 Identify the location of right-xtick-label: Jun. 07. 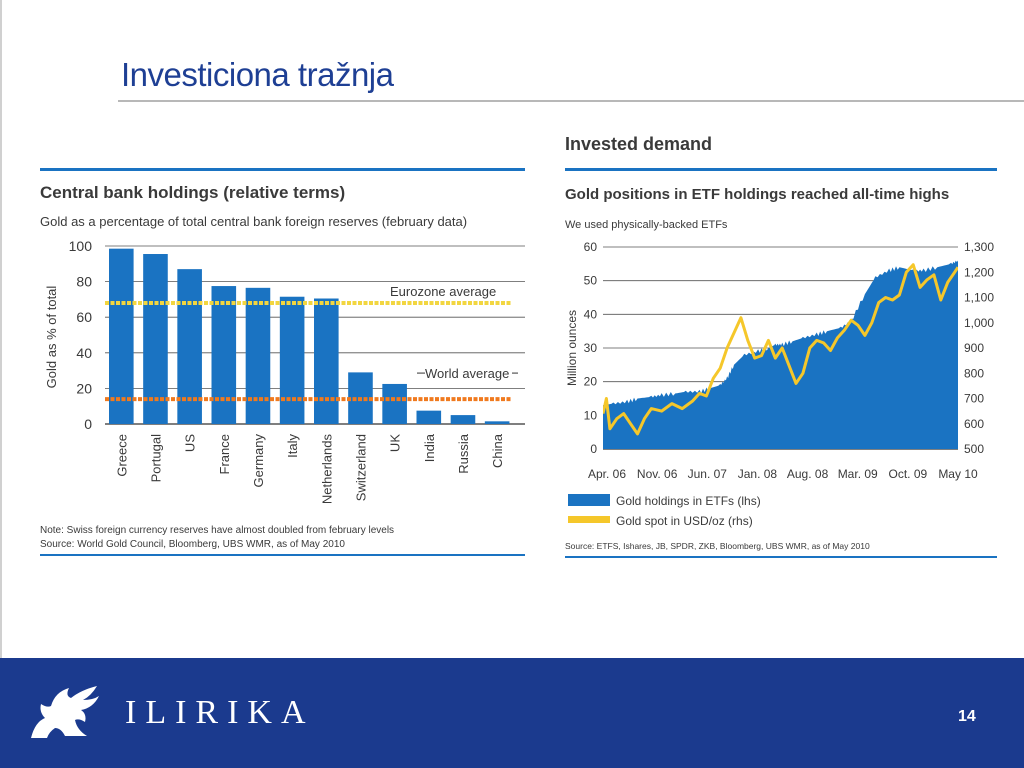
(708, 474).